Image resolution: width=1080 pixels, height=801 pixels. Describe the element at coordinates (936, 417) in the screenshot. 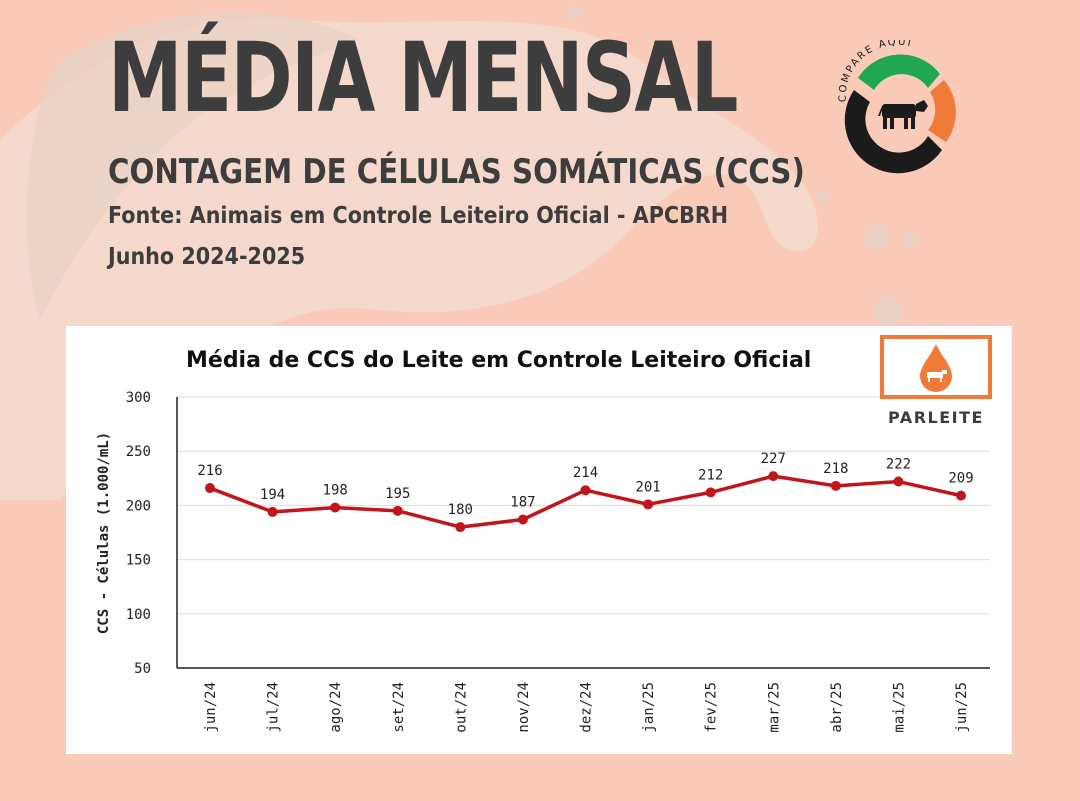

I see `parleite-text: PARLEITE` at that location.